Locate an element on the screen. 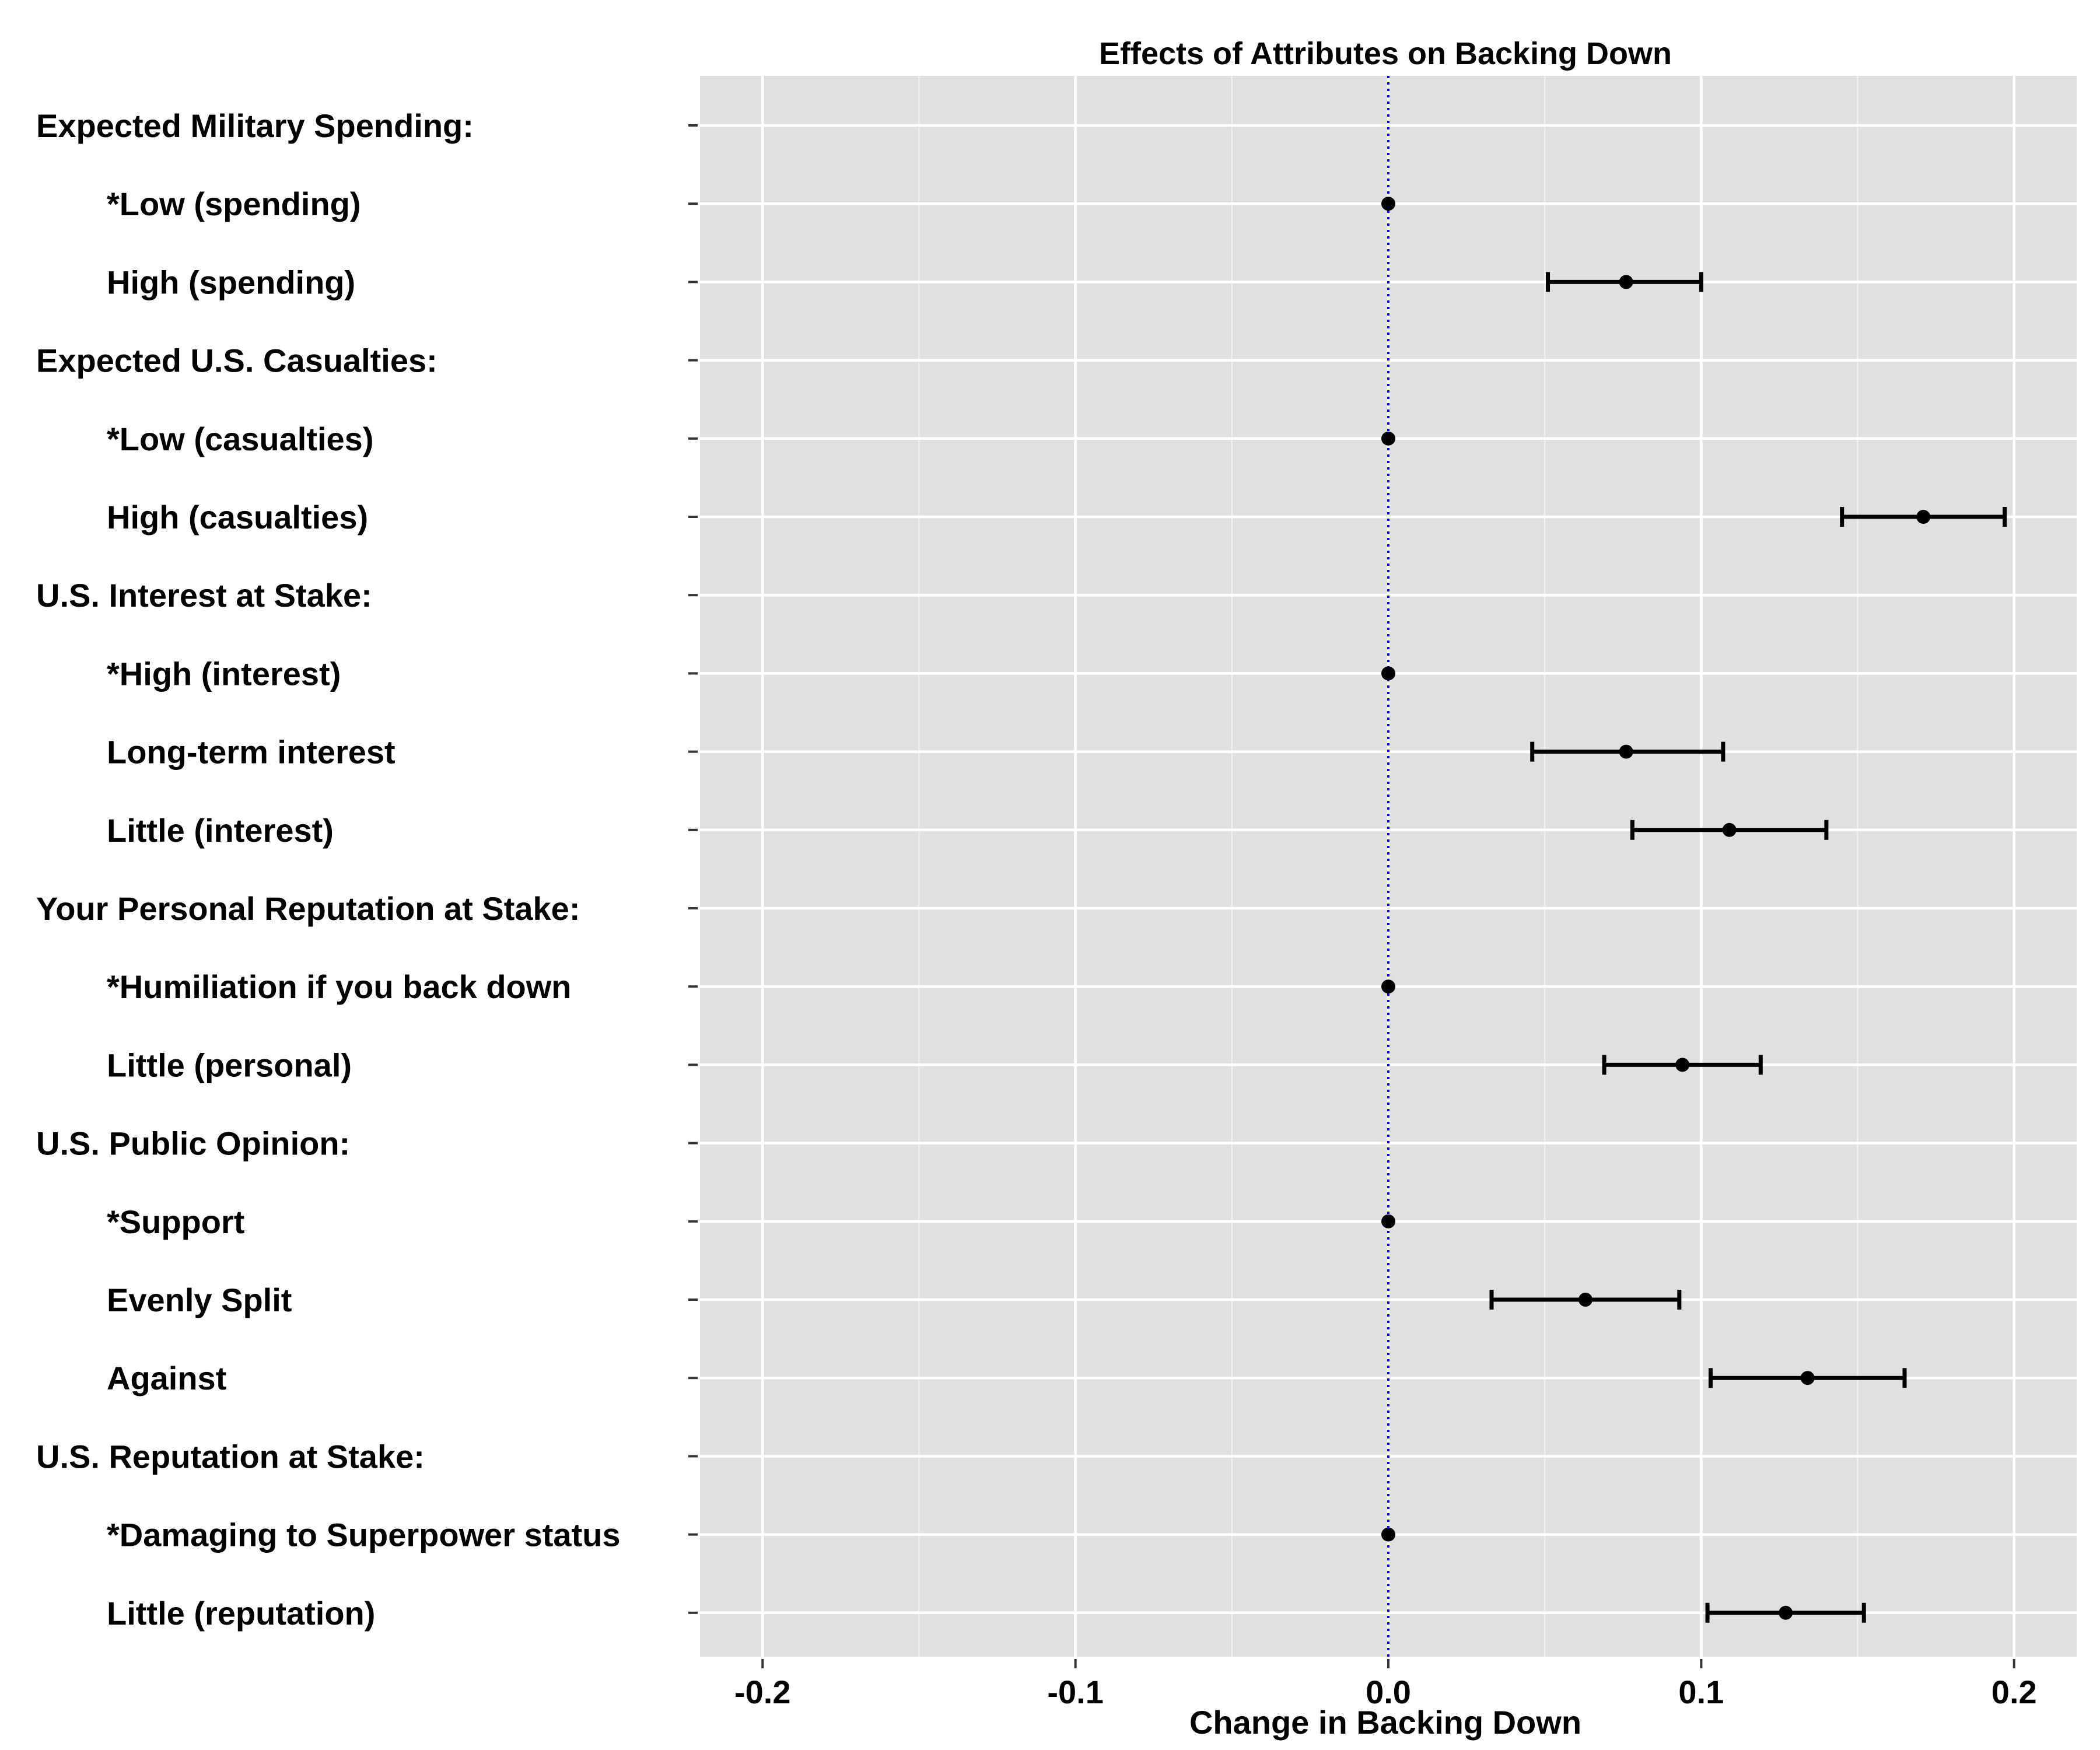 The width and height of the screenshot is (2100, 1750). group-header-label: U.S. Interest at Stake: is located at coordinates (204, 595).